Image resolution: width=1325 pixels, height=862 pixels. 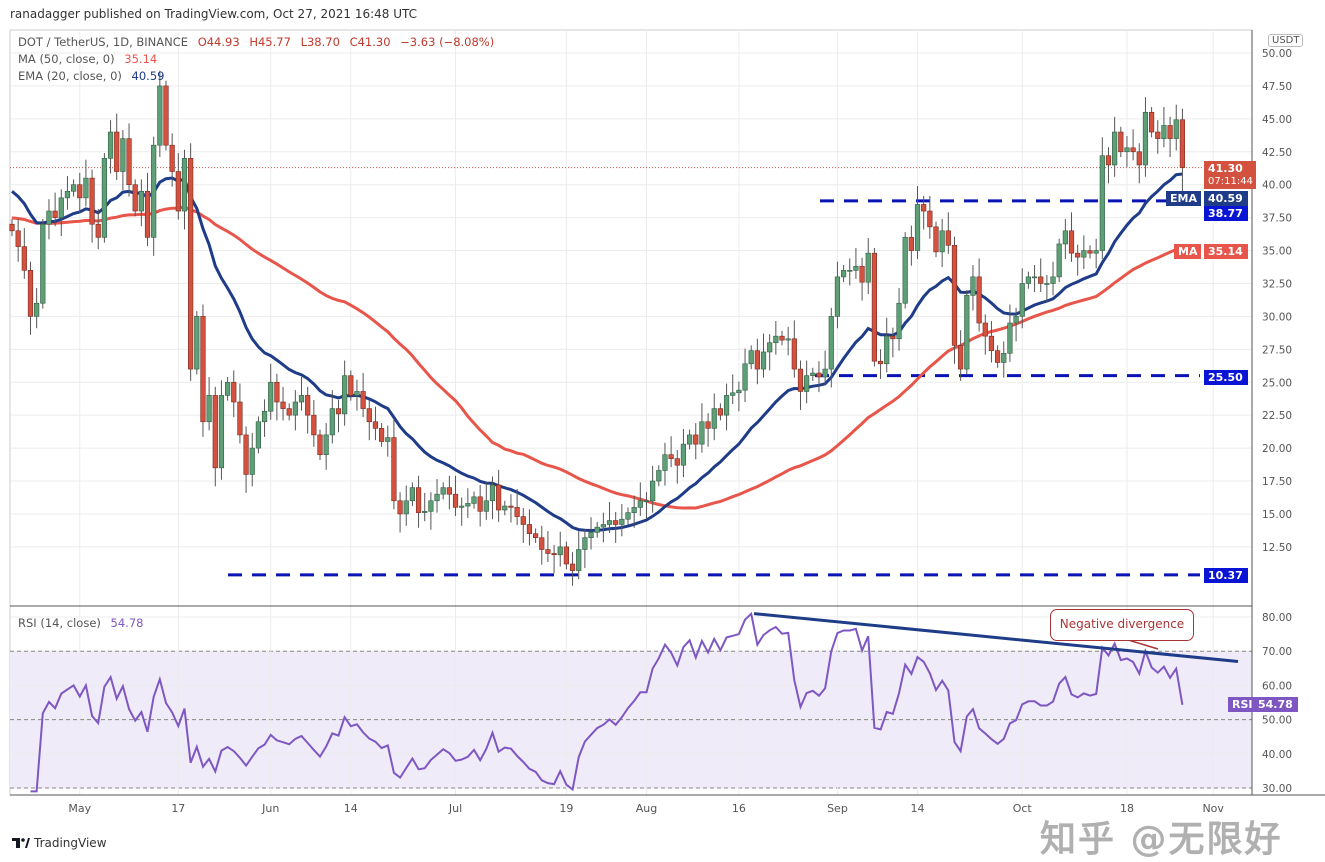 I want to click on rsi-legend: RSI (14, close) 54.78, so click(x=83, y=623).